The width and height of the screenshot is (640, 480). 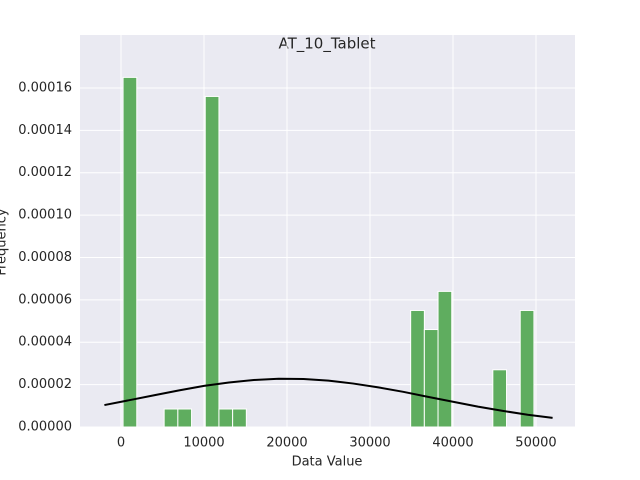 What do you see at coordinates (45, 130) in the screenshot?
I see `y-tick-label: 0.00014` at bounding box center [45, 130].